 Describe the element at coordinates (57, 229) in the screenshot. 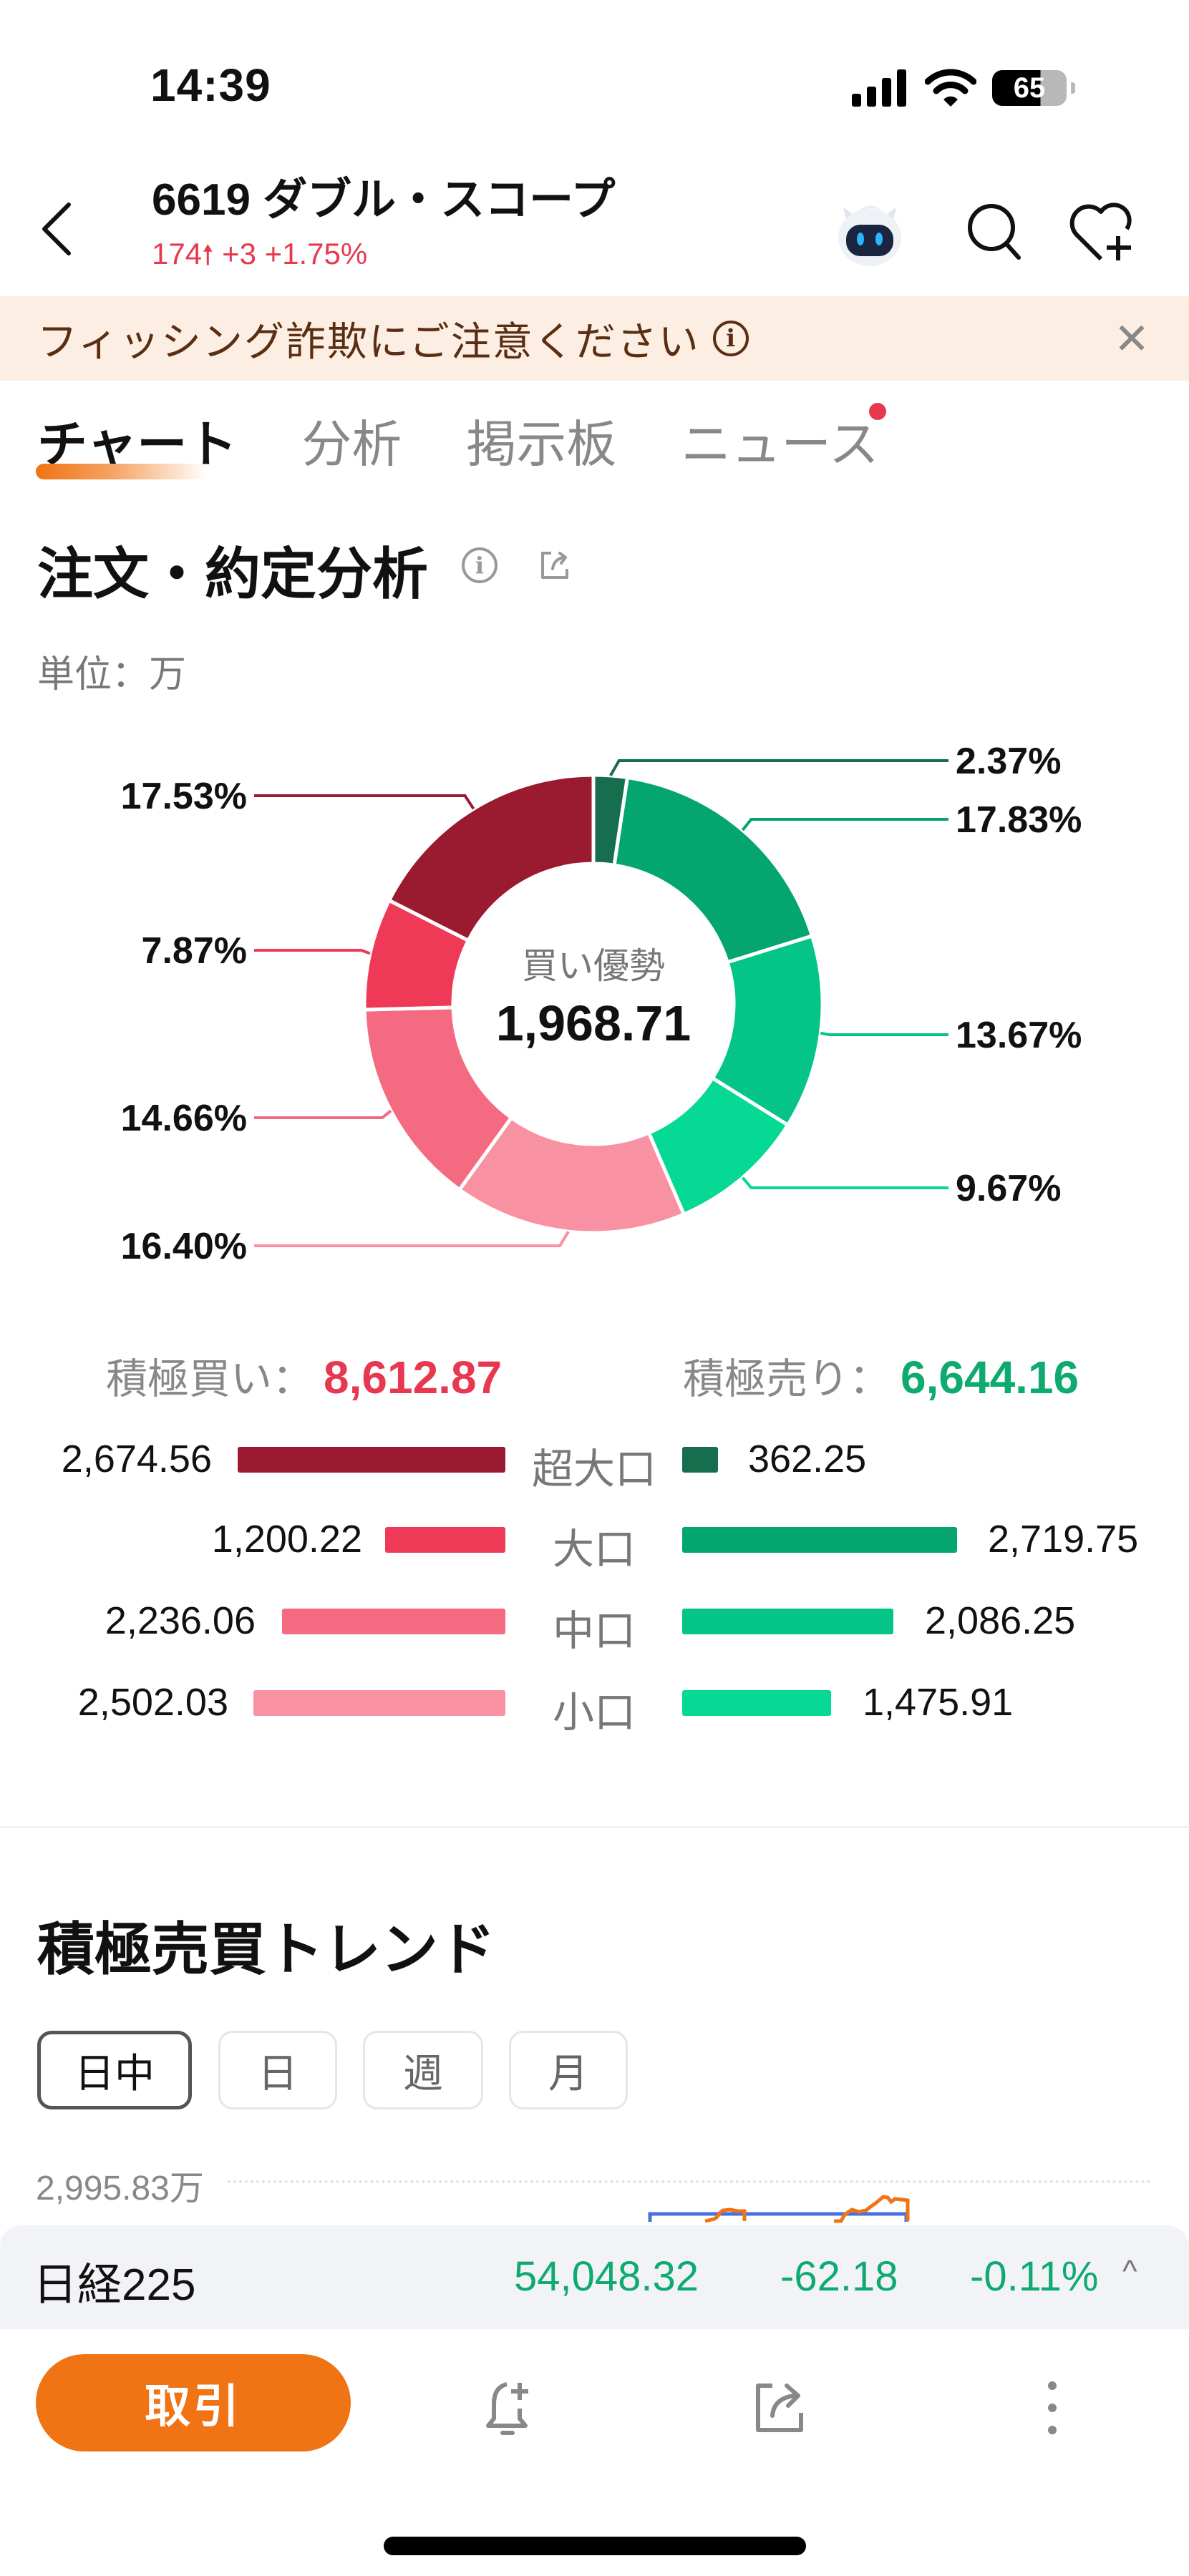

I see `back-icon` at that location.